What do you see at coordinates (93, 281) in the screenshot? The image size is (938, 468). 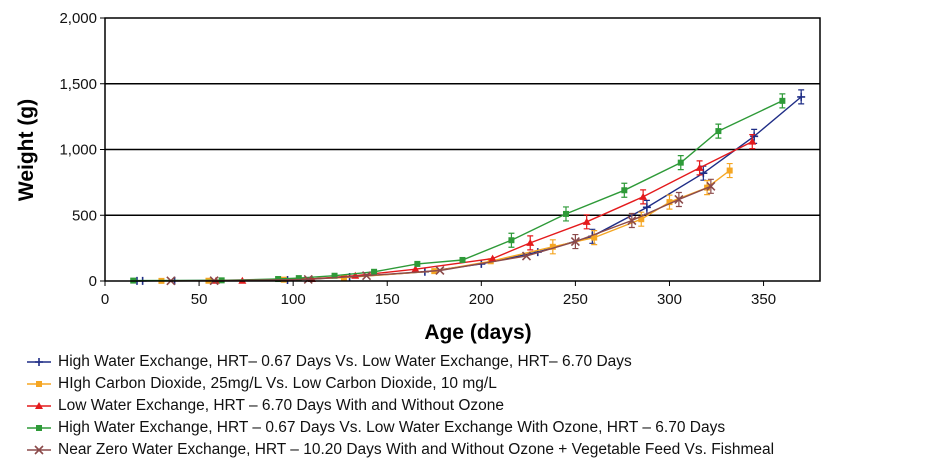 I see `y-tick-label: 0` at bounding box center [93, 281].